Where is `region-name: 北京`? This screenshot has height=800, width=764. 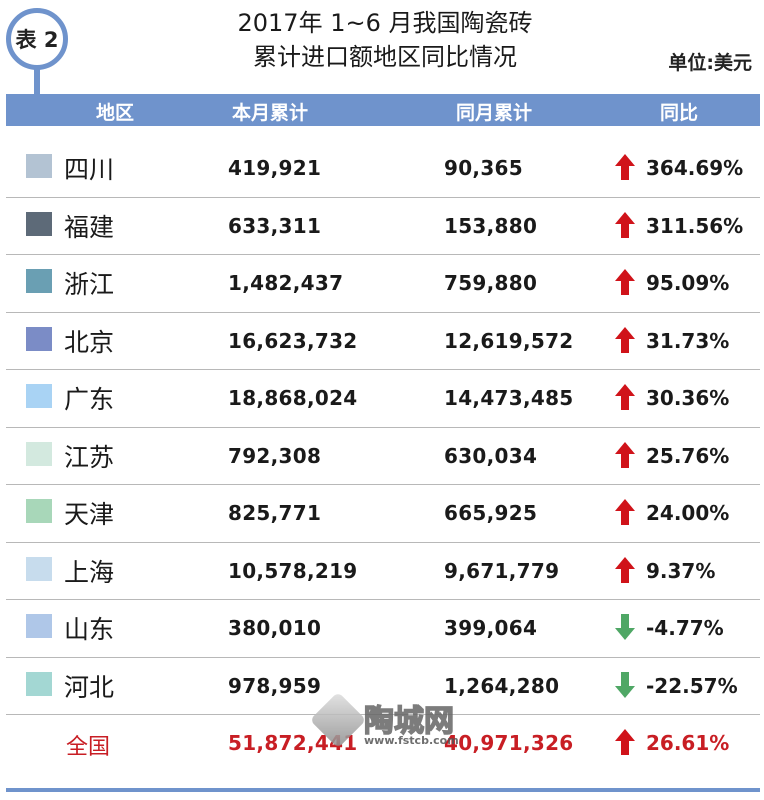
region-name: 北京 is located at coordinates (89, 342).